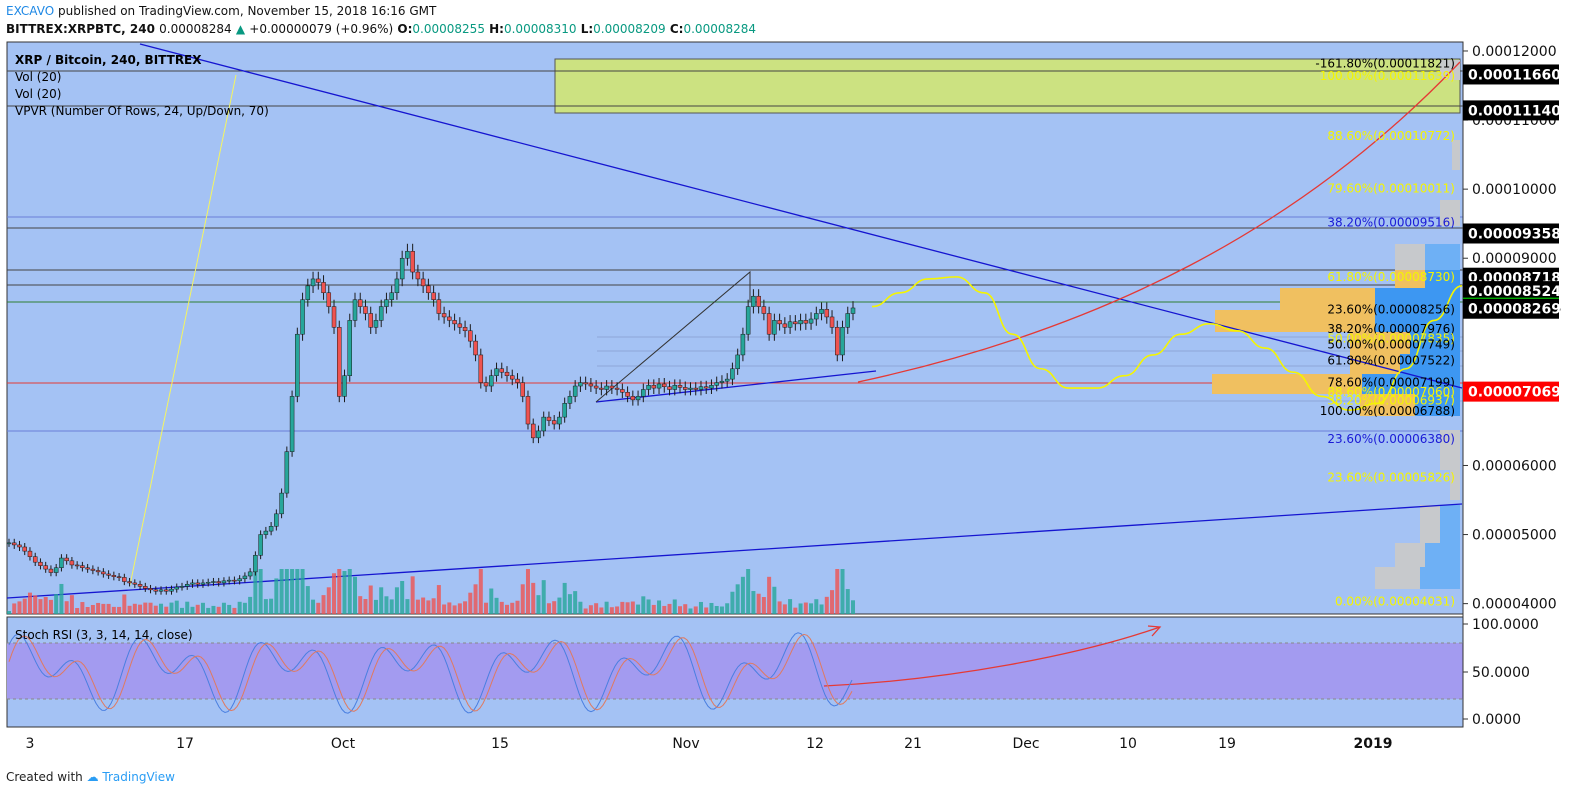 This screenshot has width=1588, height=806. Describe the element at coordinates (1514, 393) in the screenshot. I see `price-tag-label: 0.00007069` at that location.